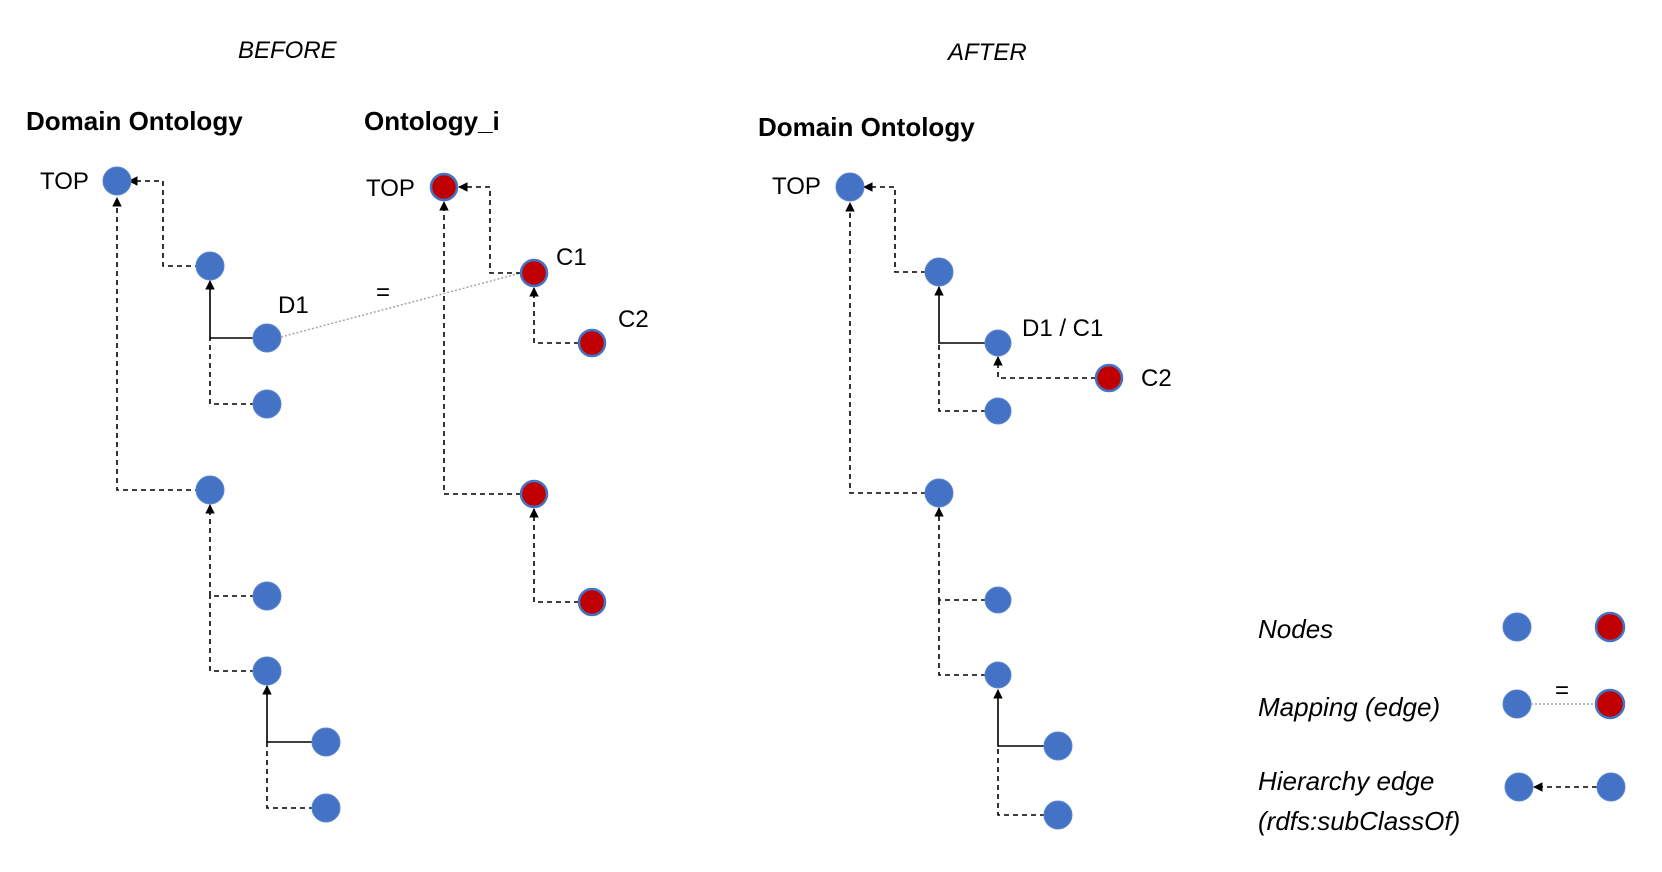  What do you see at coordinates (134, 121) in the screenshot?
I see `before-domain-title: Domain Ontology` at bounding box center [134, 121].